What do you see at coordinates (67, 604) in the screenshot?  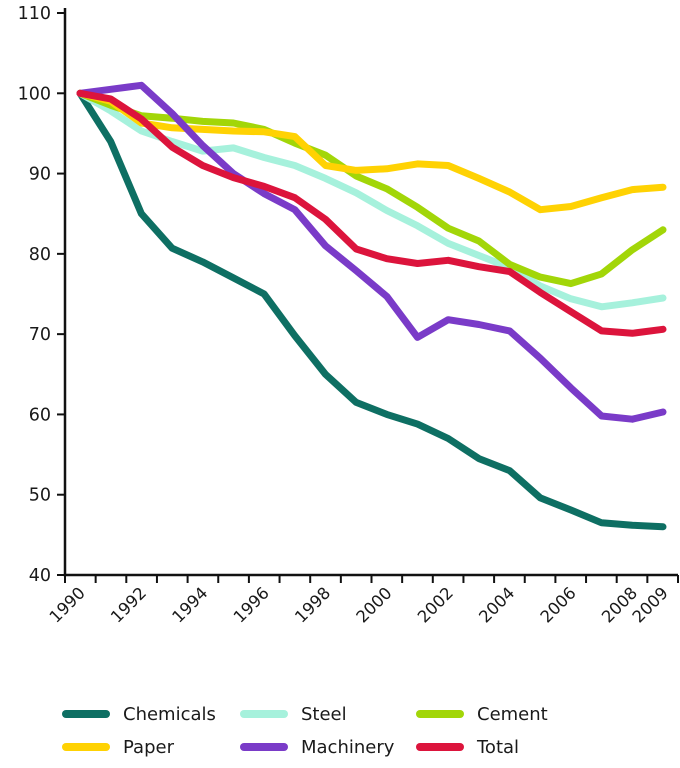 I see `x-axis-tick-label: 1990` at bounding box center [67, 604].